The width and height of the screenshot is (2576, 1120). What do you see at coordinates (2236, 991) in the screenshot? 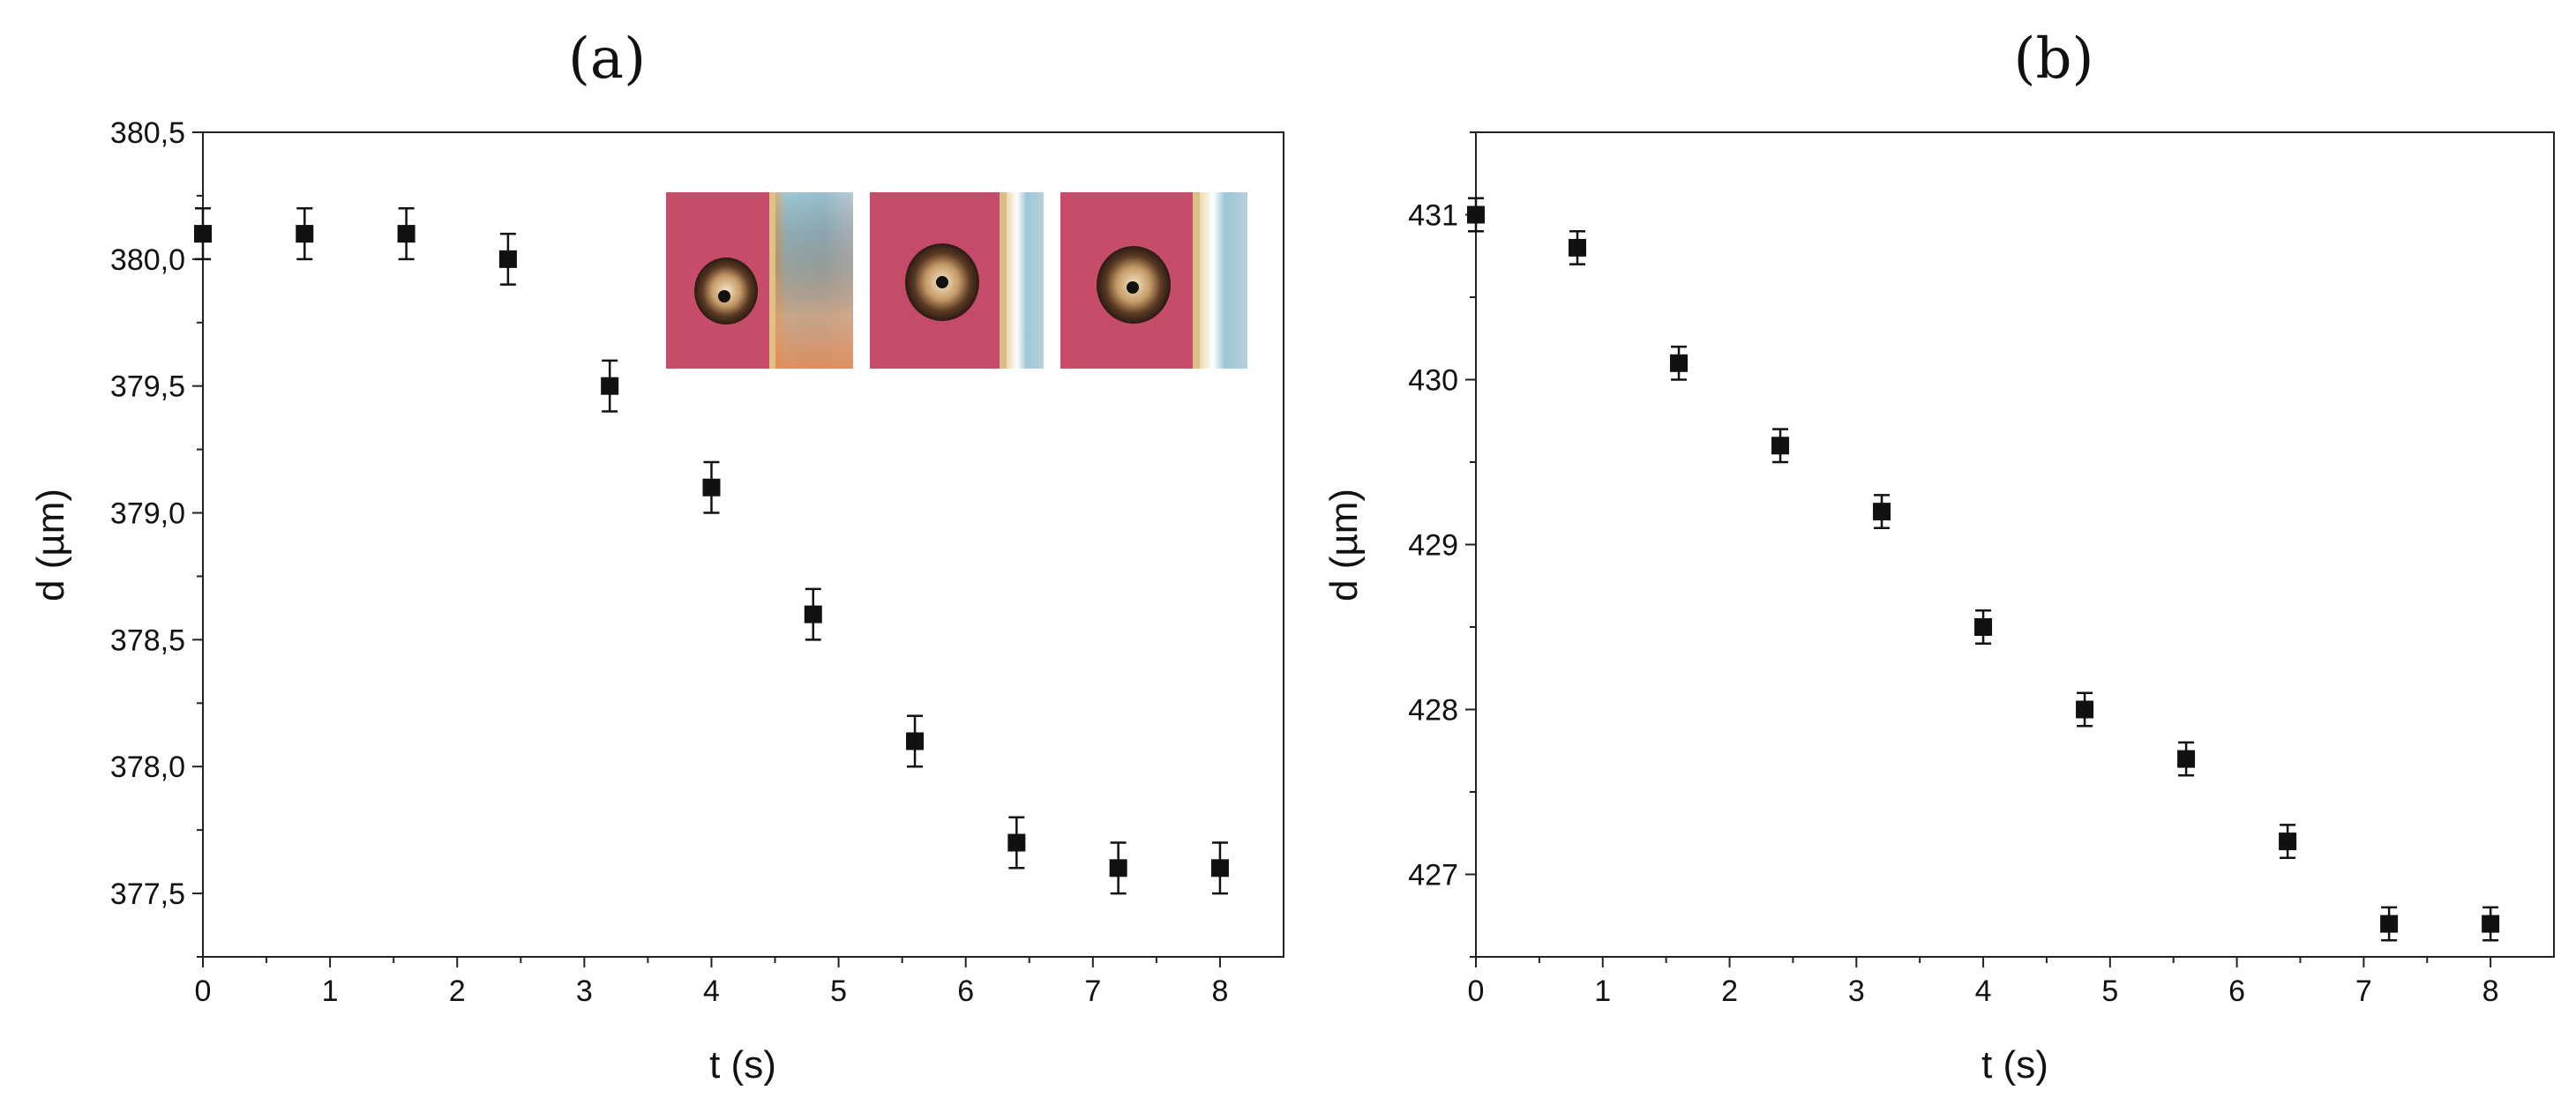
I see `x-tick-label-b: 6` at bounding box center [2236, 991].